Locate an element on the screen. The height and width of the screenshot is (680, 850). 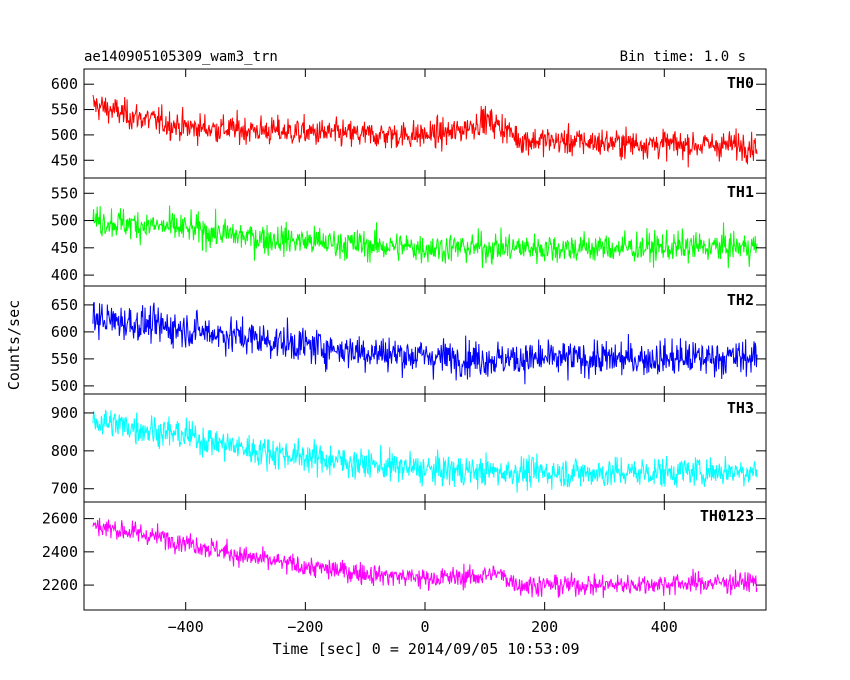
panel-th3: 700 800 900 TH3 is located at coordinates (409, 448).